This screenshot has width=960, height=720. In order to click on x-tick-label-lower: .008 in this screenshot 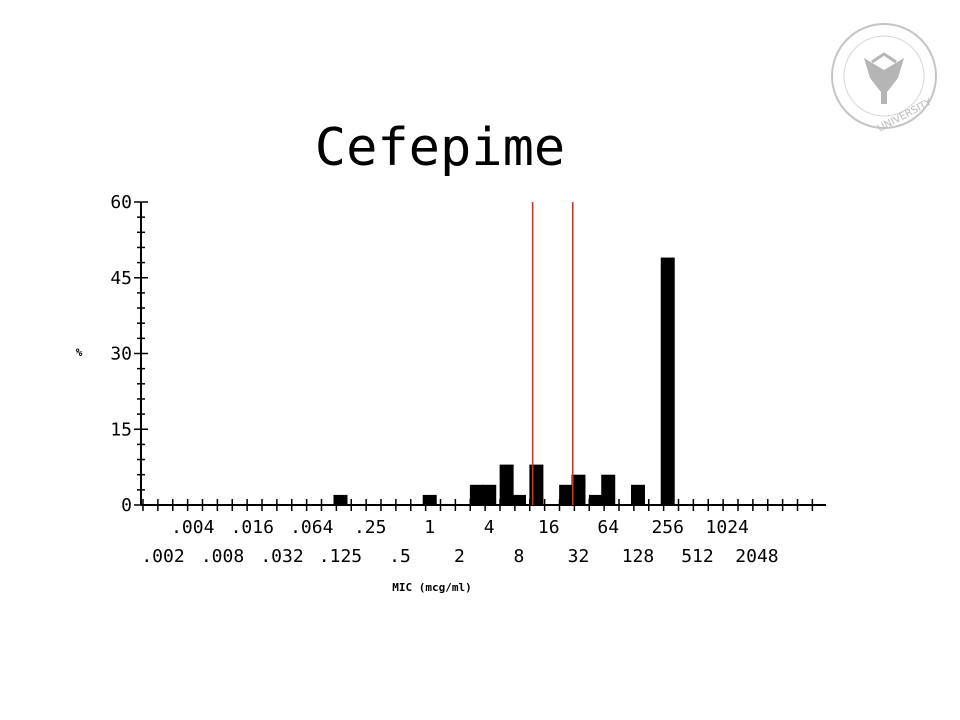, I will do `click(222, 556)`.